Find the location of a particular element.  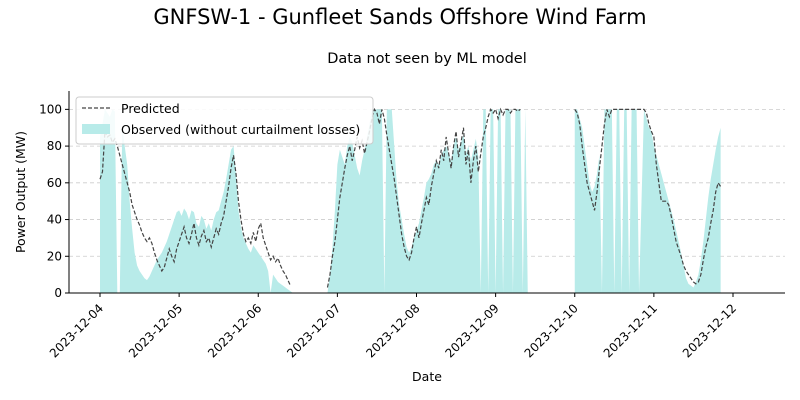

y-tick-label: 0 is located at coordinates (58, 293).